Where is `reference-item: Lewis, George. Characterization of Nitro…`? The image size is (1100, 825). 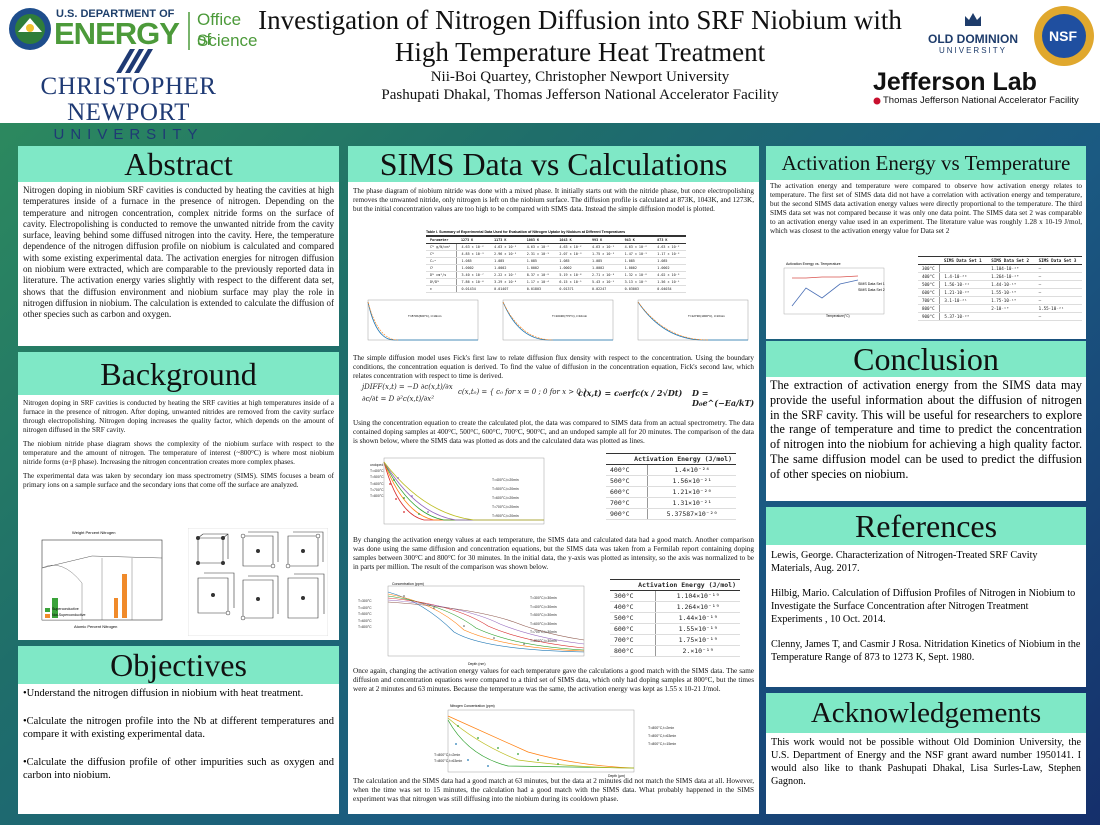 reference-item: Lewis, George. Characterization of Nitro… is located at coordinates (904, 562).